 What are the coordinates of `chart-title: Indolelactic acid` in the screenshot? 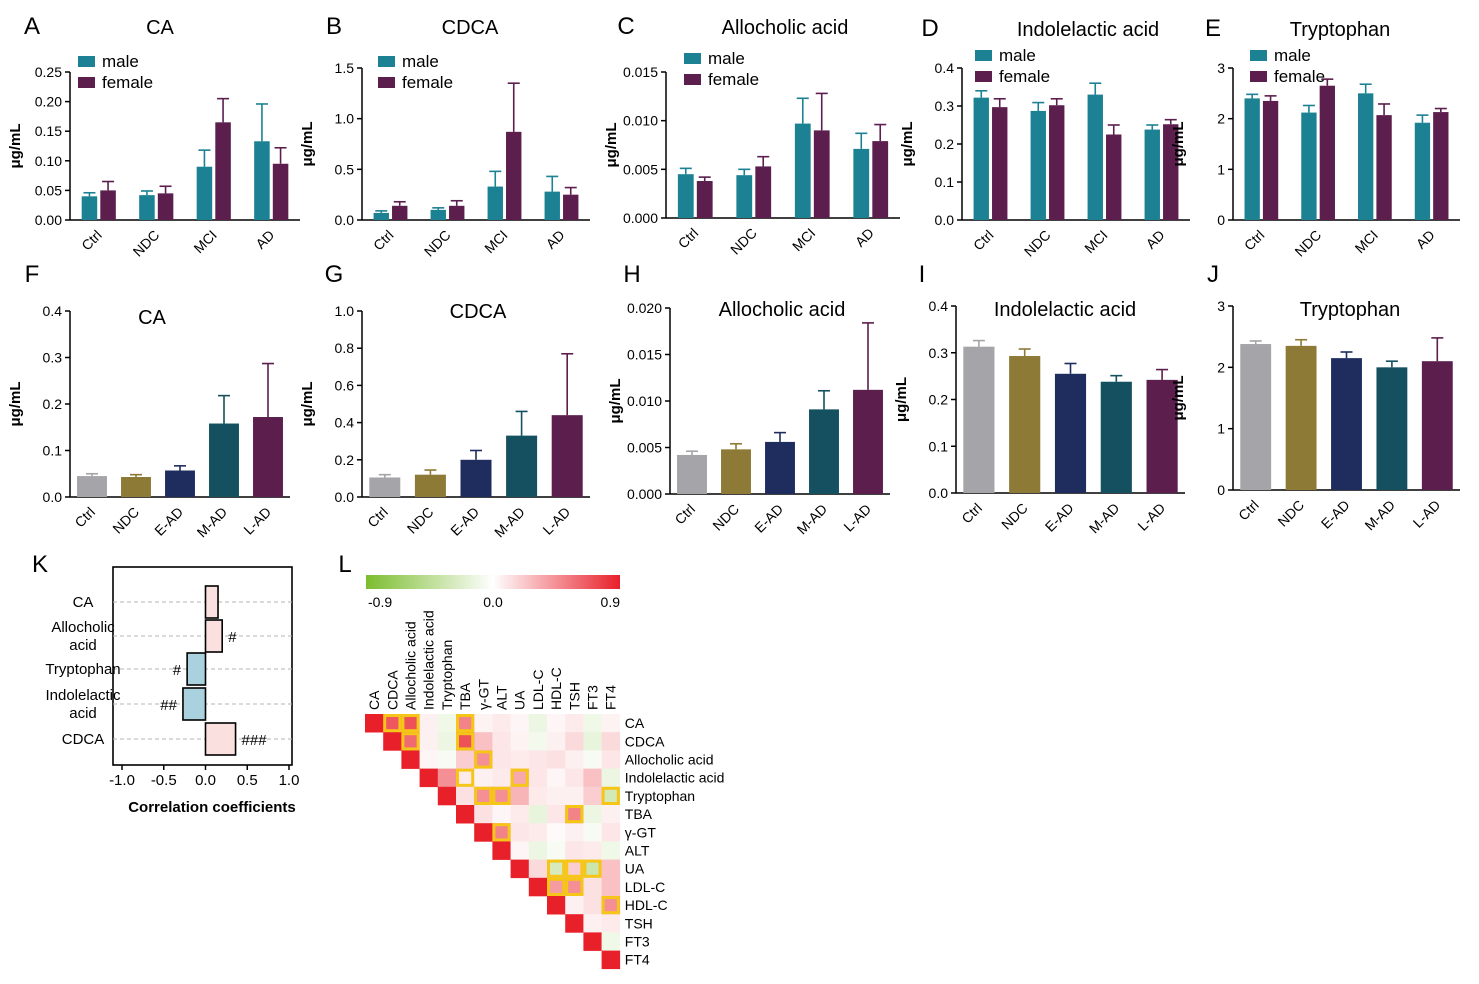 It's located at (1065, 310).